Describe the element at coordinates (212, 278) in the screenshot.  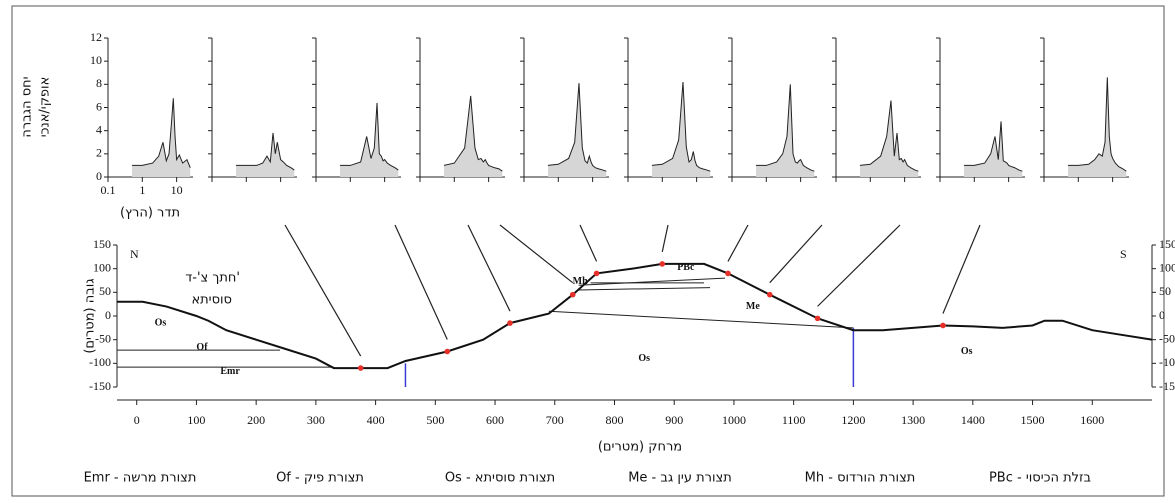
I see `section-title: חתך צ'-ד'` at that location.